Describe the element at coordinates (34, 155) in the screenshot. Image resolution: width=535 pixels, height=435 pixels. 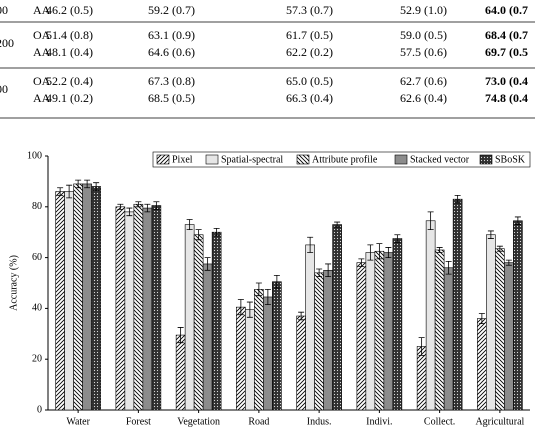
I see `y-tick-label: 100` at that location.